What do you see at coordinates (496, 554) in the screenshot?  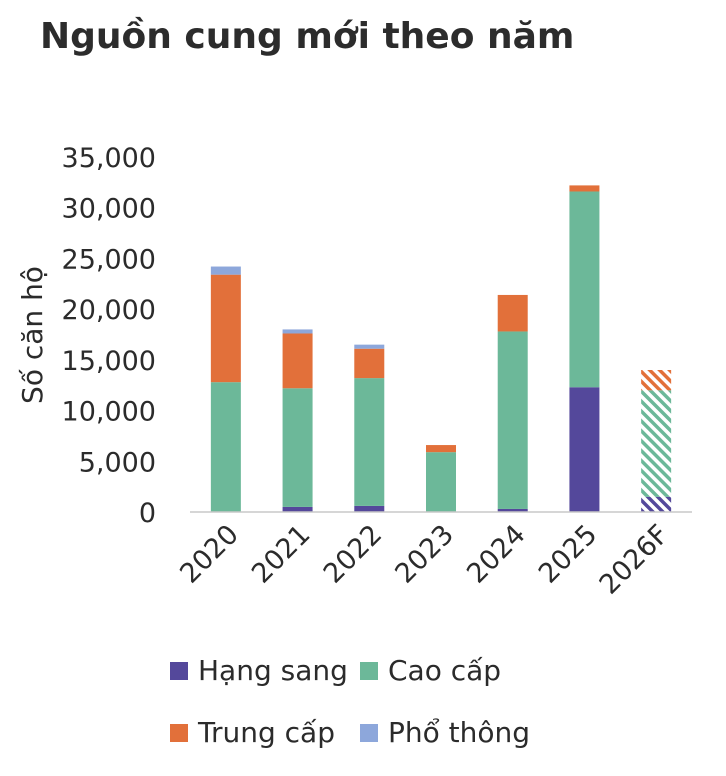 I see `x-tick-label: 2024` at bounding box center [496, 554].